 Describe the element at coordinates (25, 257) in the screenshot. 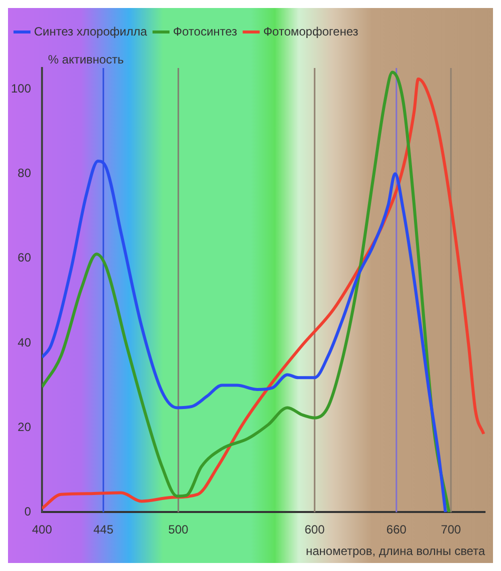

I see `y-tick-label: 60` at that location.